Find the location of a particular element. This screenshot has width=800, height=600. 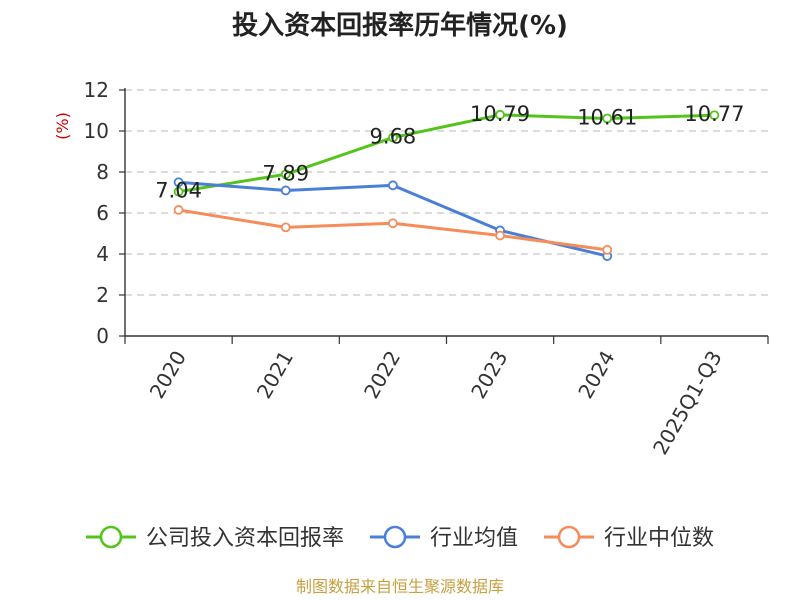

data-label: 7.04 is located at coordinates (178, 191).